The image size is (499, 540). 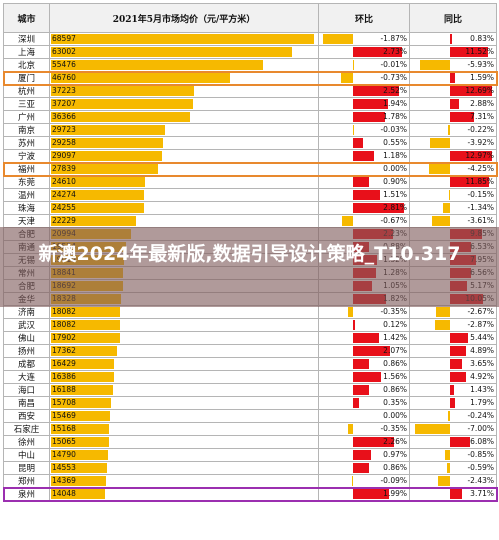 I want to click on price-value: 24274, so click(x=64, y=194).